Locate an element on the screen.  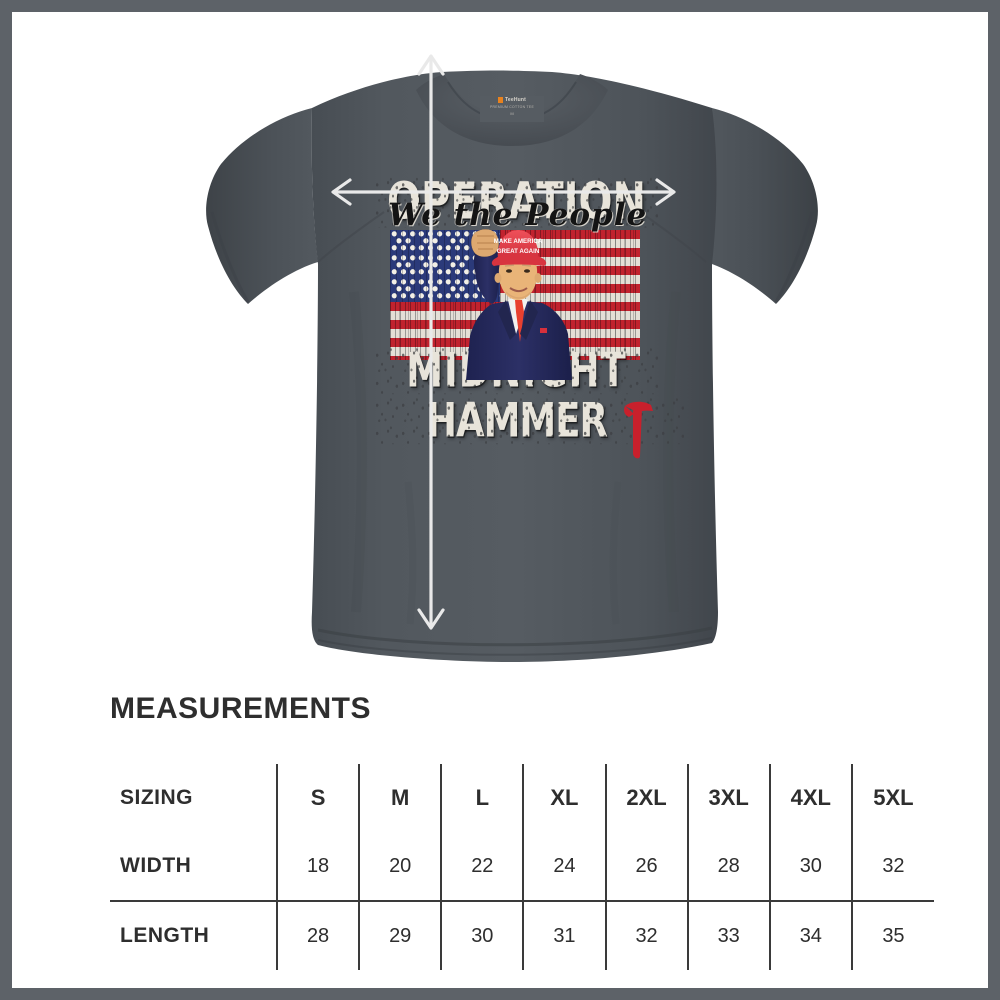
shirt-graphic-print: We the People is located at coordinates (529, 315).